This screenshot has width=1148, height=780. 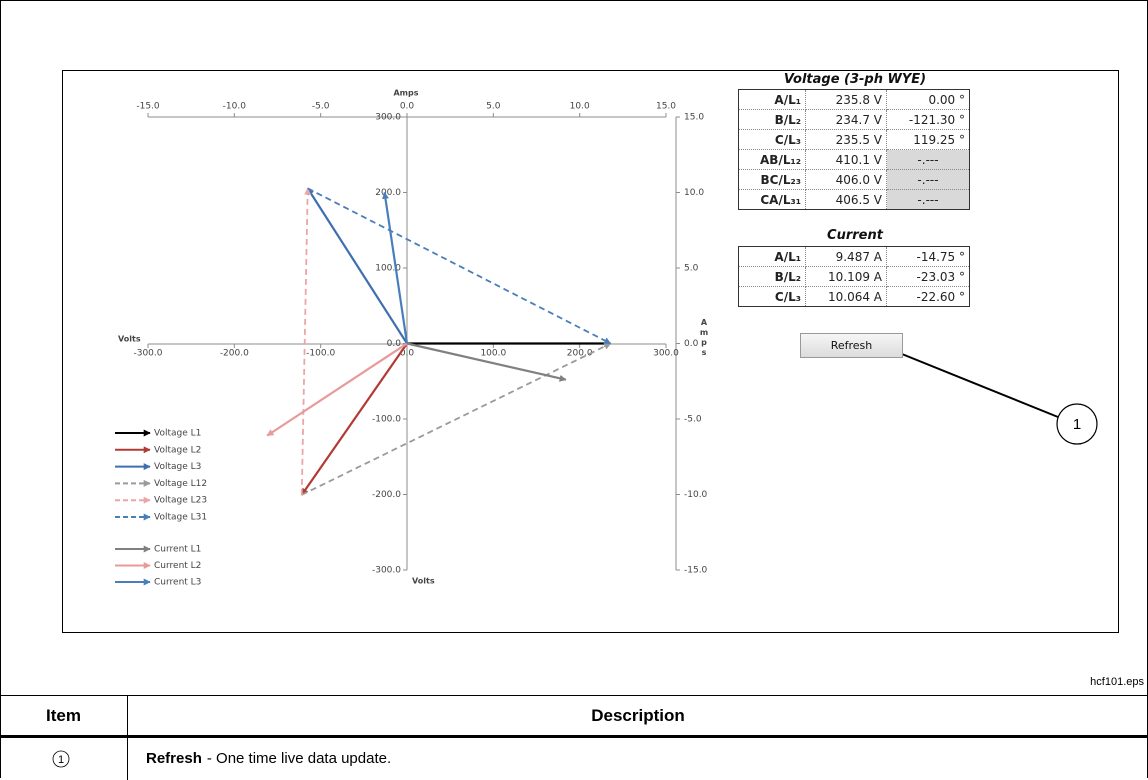 What do you see at coordinates (177, 467) in the screenshot?
I see `legend-label: Voltage L3` at bounding box center [177, 467].